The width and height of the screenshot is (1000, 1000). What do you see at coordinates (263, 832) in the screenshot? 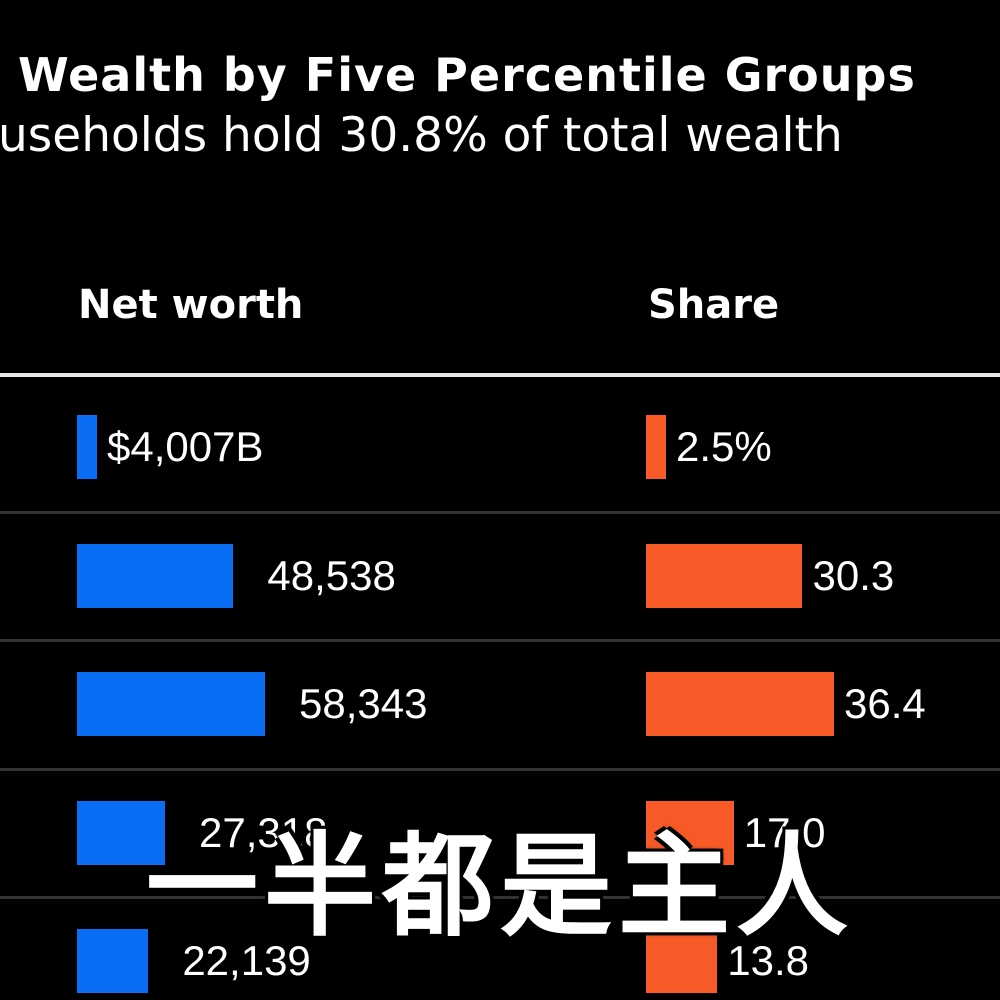
I see `net-worth-label: 27,318` at bounding box center [263, 832].